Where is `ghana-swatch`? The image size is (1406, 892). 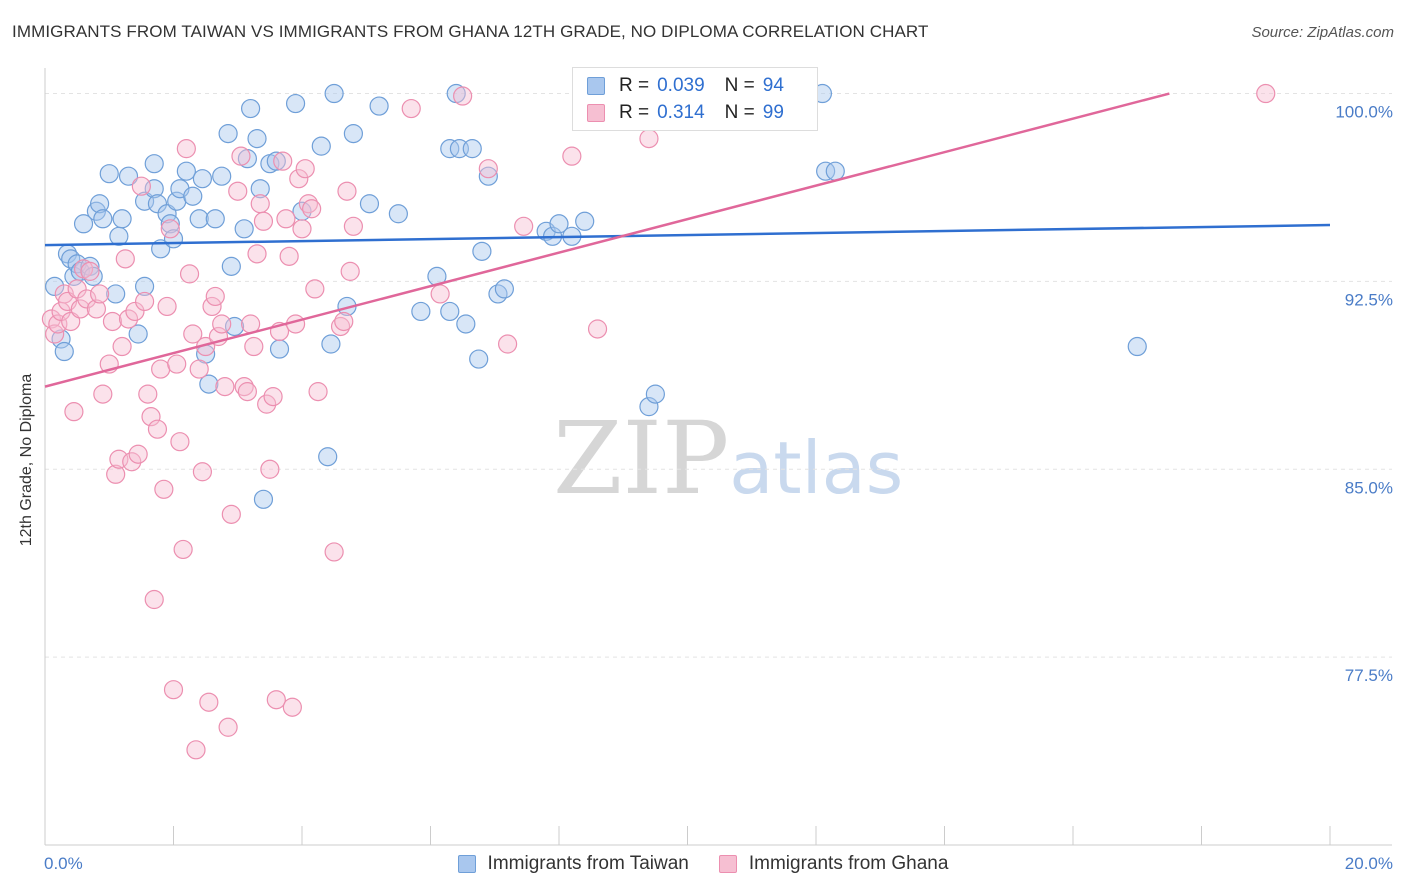
ghana-swatch is located at coordinates (596, 113).